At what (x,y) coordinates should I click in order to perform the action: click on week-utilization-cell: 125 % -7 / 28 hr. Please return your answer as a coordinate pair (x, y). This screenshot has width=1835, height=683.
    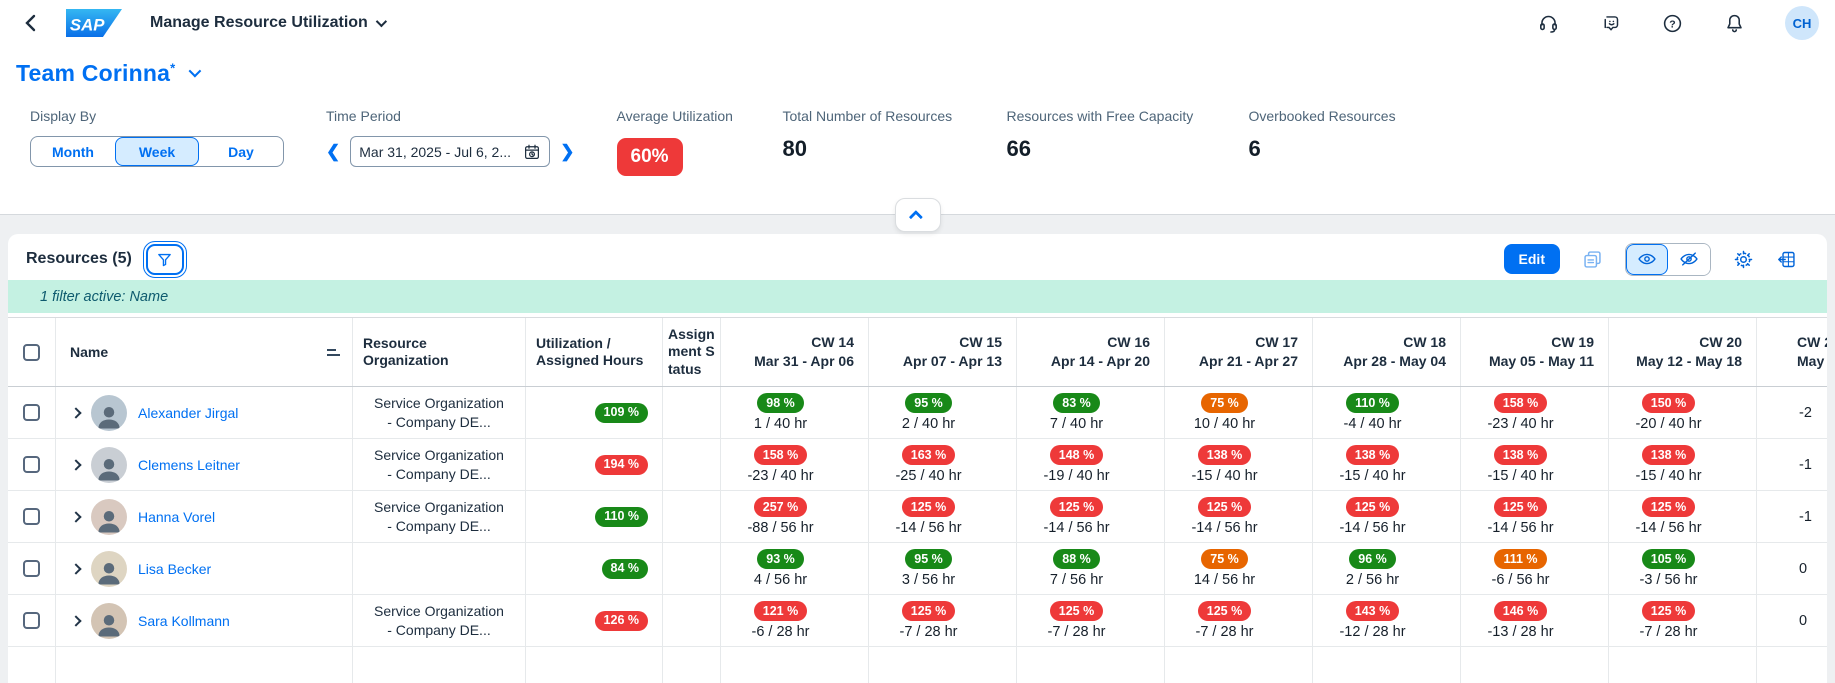
    Looking at the image, I should click on (1683, 620).